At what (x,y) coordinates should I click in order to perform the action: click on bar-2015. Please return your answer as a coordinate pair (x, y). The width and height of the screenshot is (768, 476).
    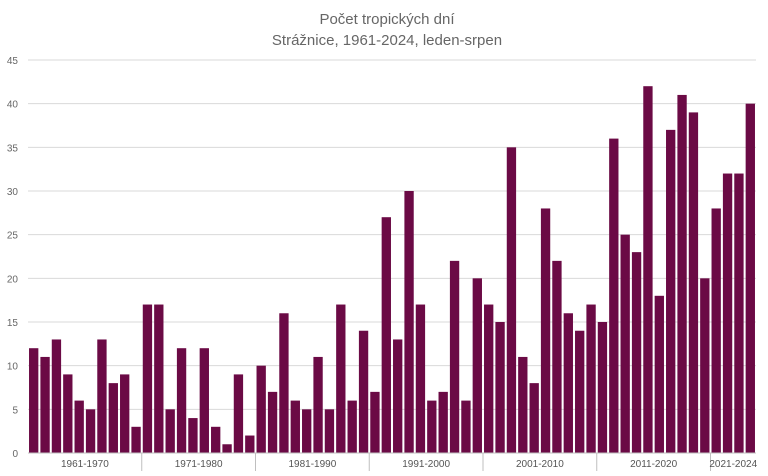
    Looking at the image, I should click on (648, 269).